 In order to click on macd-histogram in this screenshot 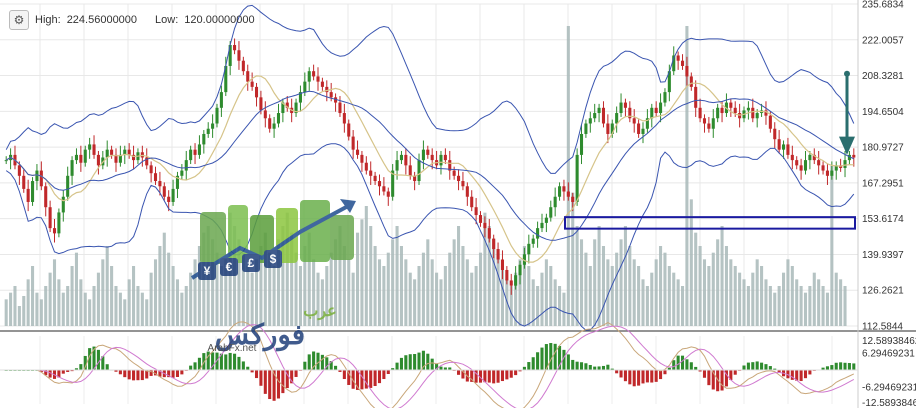, I will do `click(430, 372)`.